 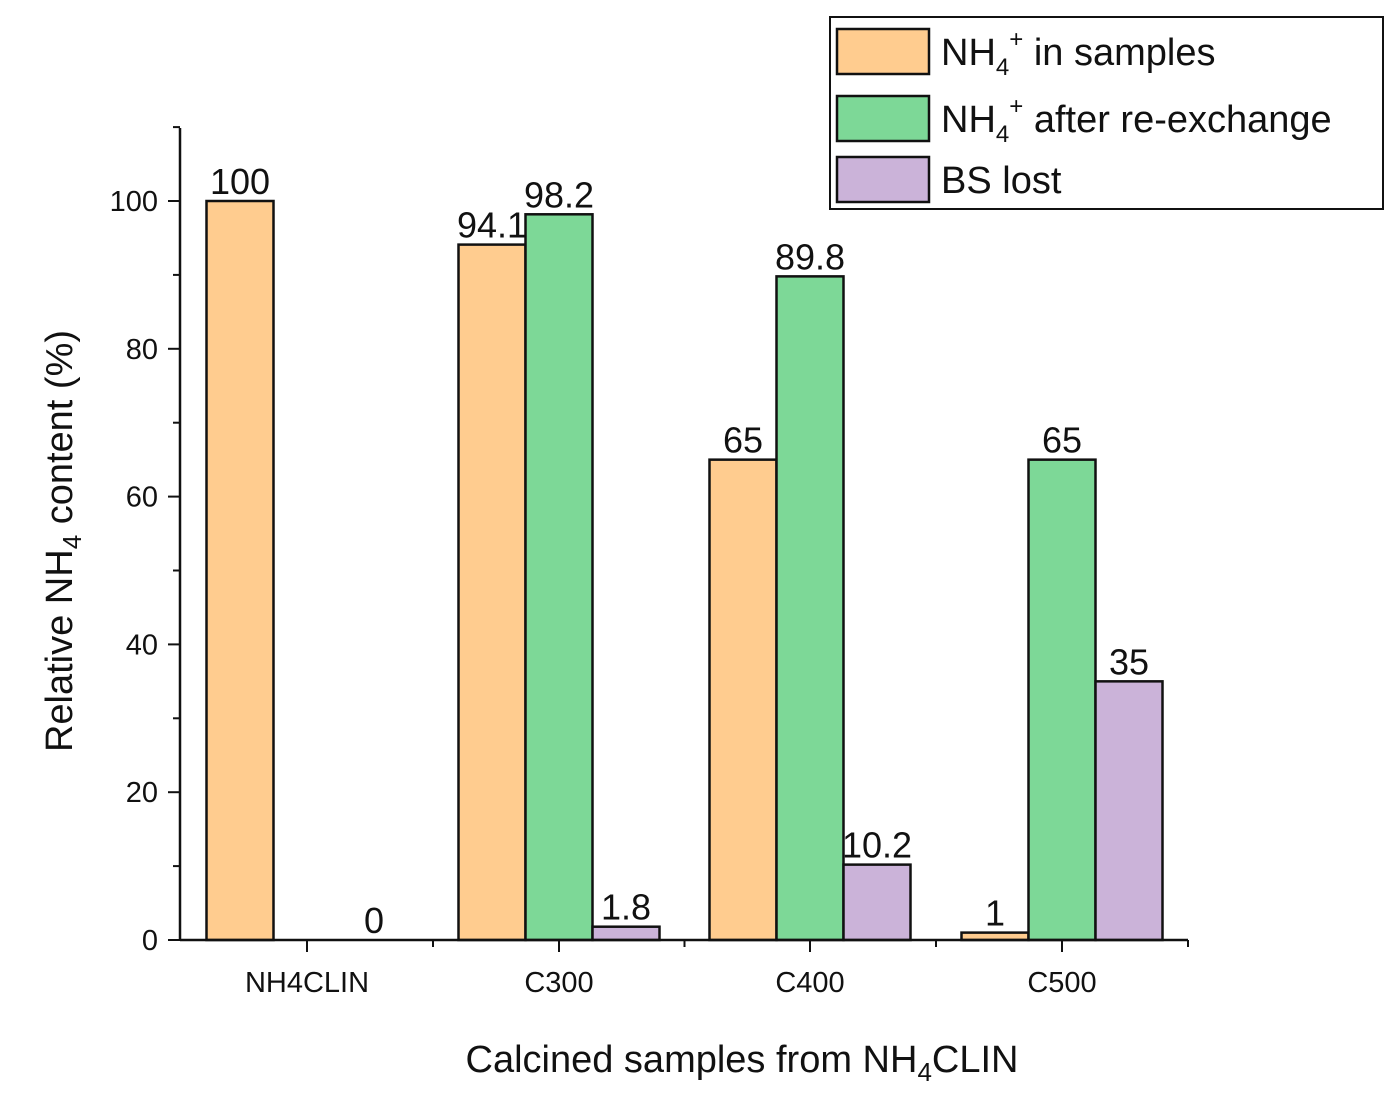 I want to click on legend-label-nh4-in-samples: NH4+ in samples, so click(x=1078, y=53).